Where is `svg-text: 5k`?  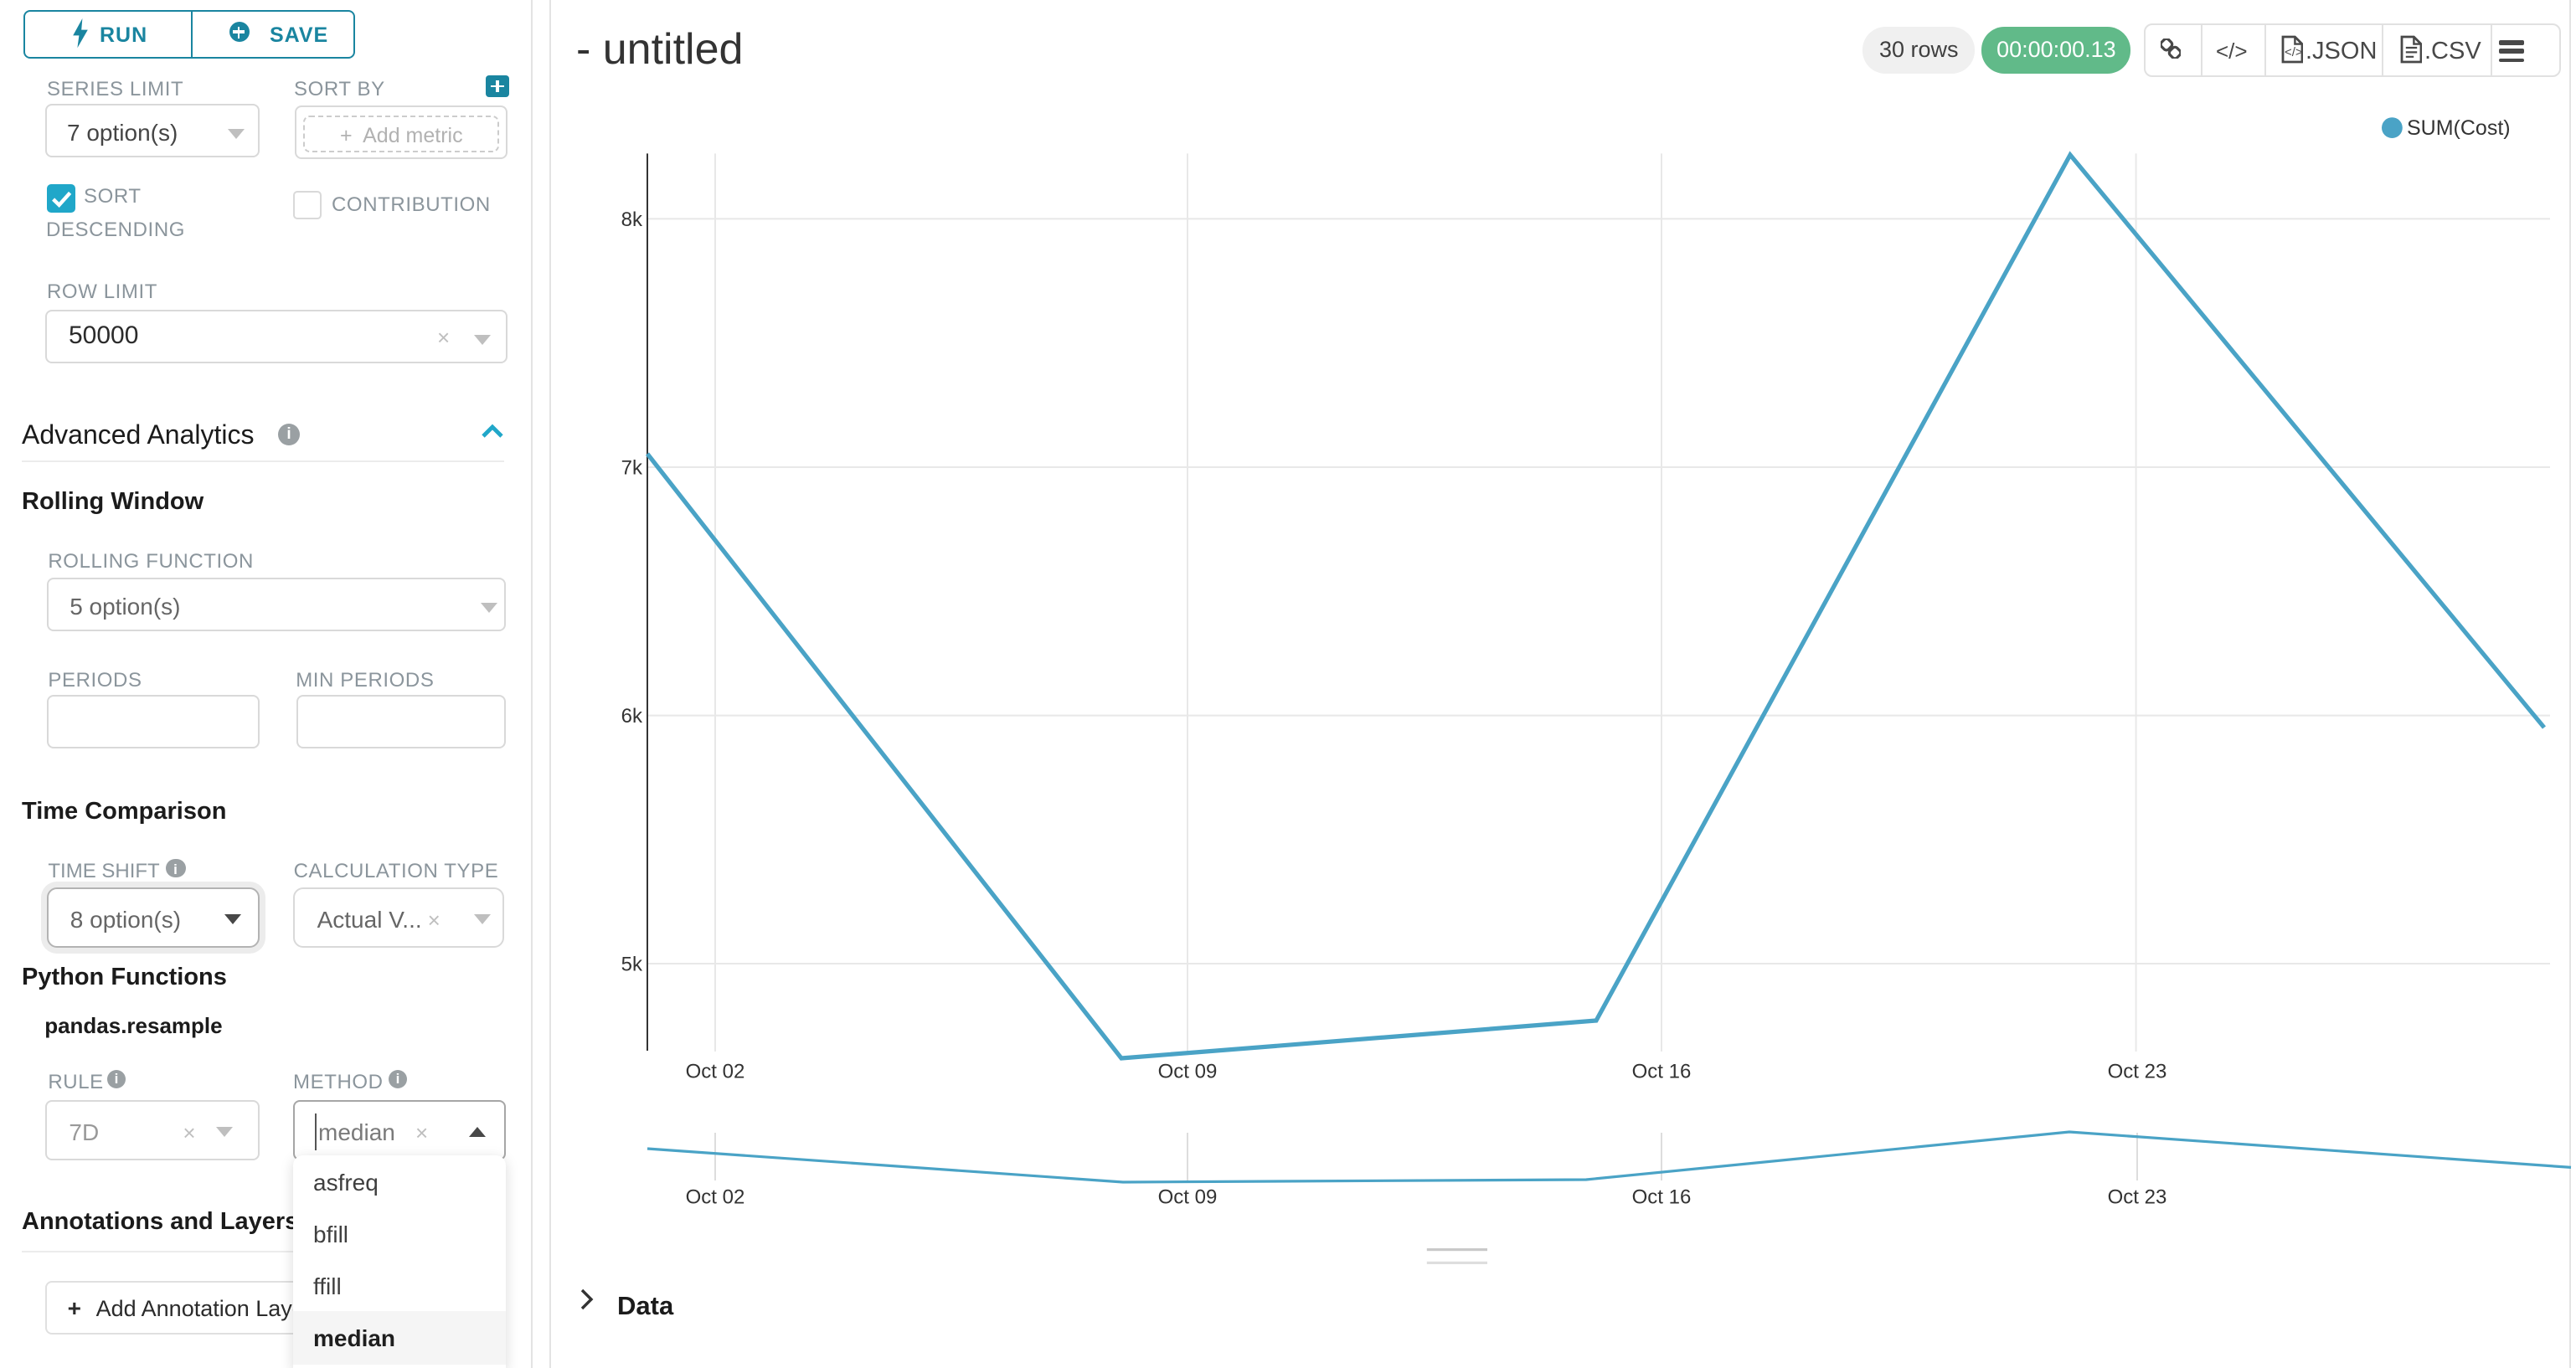 svg-text: 5k is located at coordinates (631, 964).